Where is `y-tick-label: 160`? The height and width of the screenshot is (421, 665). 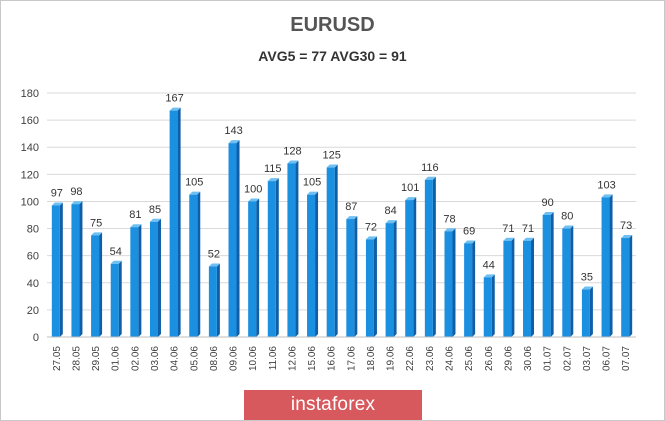
y-tick-label: 160 is located at coordinates (30, 121).